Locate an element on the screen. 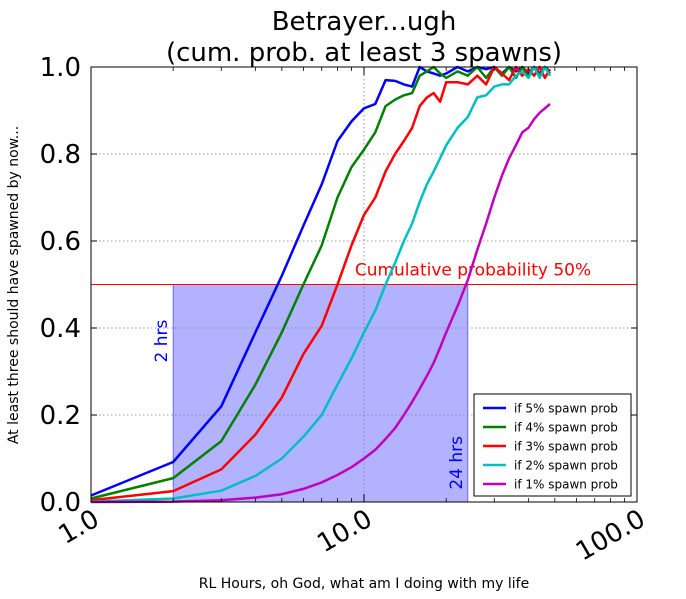  y-tick-label: 1.0 is located at coordinates (60, 68).